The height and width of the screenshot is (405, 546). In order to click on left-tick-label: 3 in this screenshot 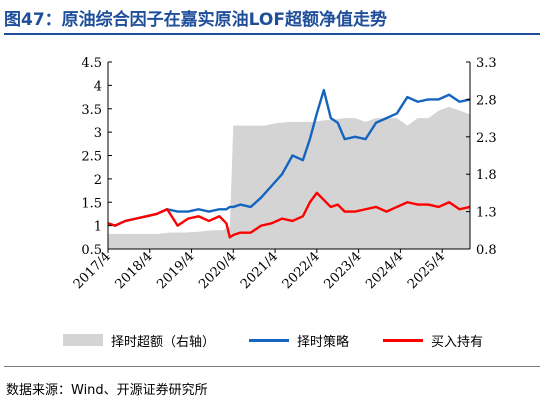, I will do `click(98, 133)`.